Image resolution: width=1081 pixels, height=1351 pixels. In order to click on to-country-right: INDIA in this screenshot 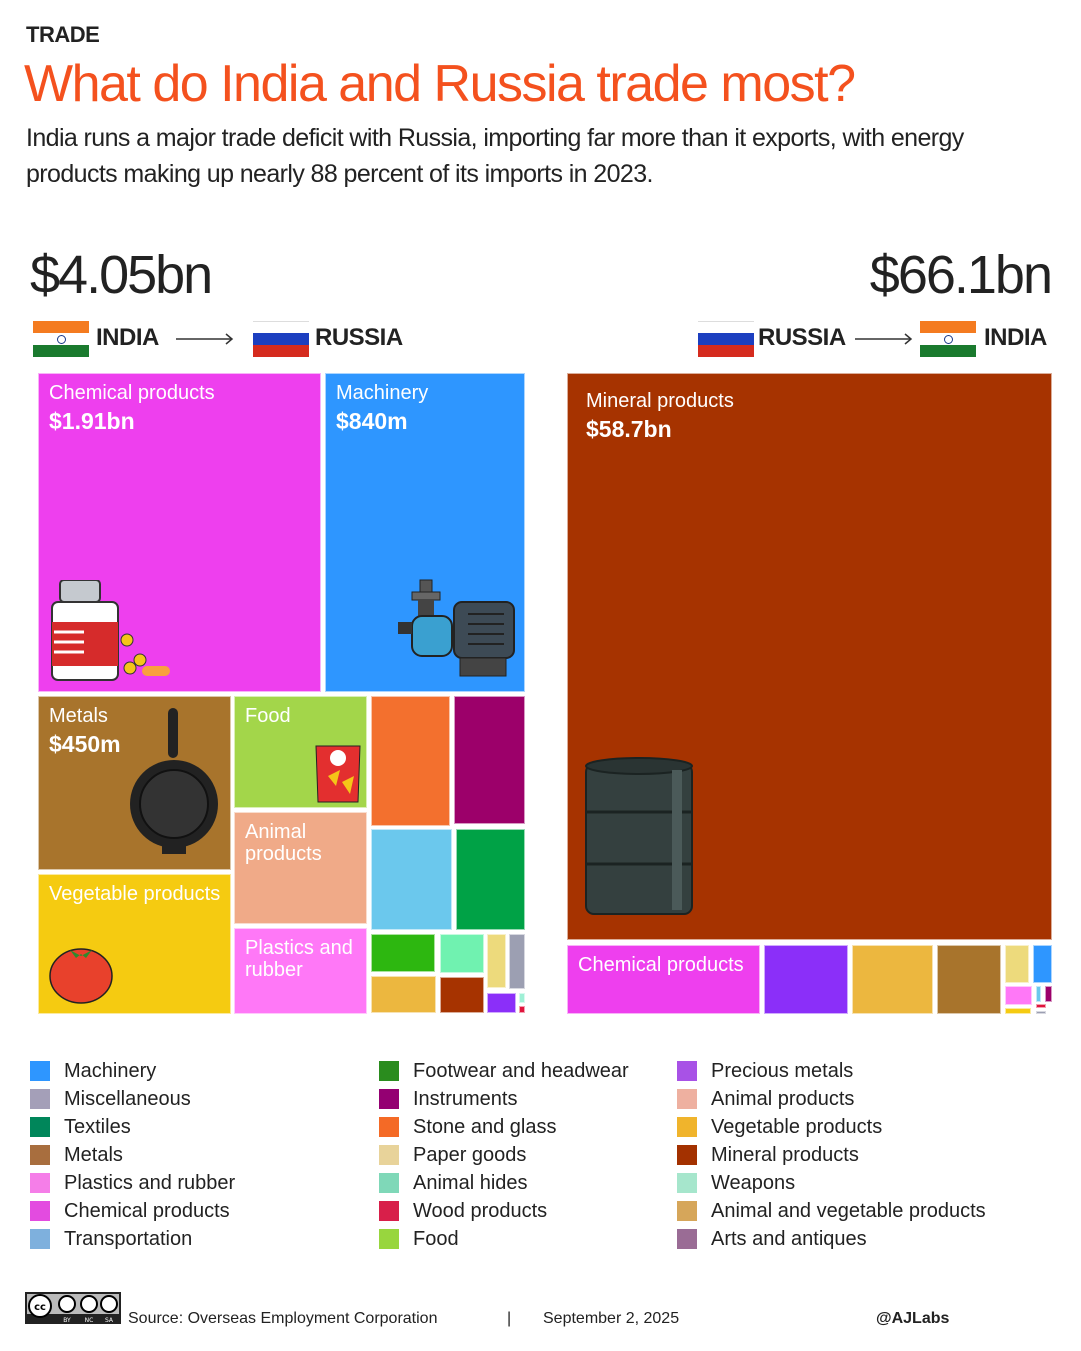, I will do `click(1015, 337)`.